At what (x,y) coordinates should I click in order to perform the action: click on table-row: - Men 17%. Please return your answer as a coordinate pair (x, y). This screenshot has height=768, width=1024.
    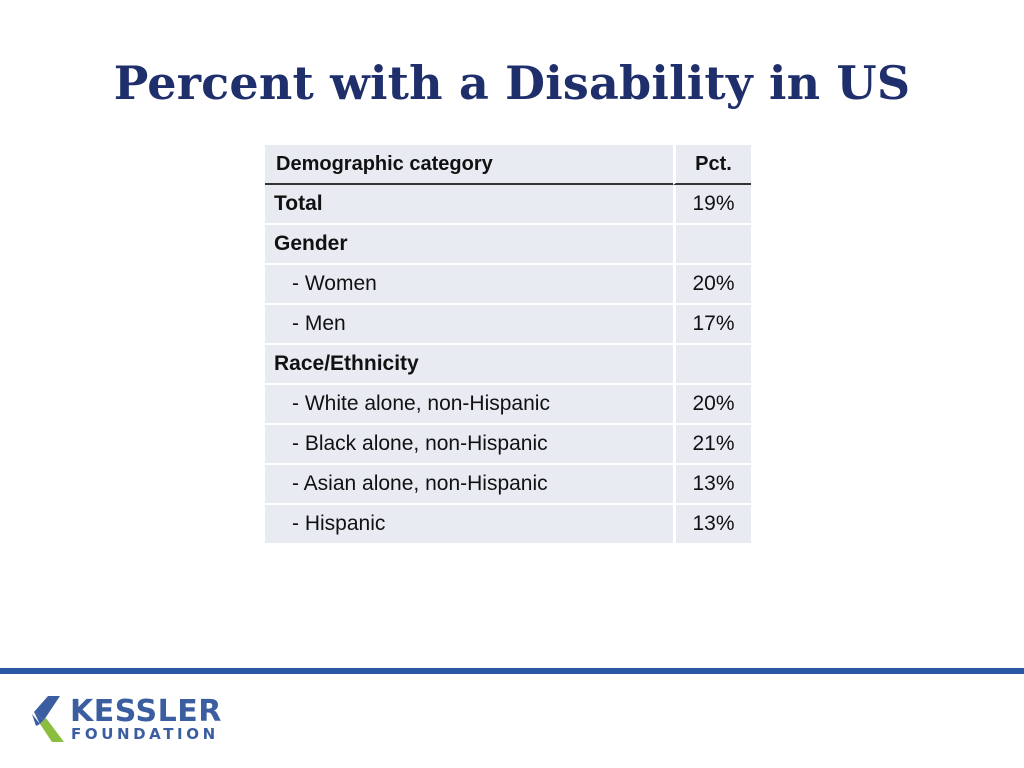
    Looking at the image, I should click on (508, 325).